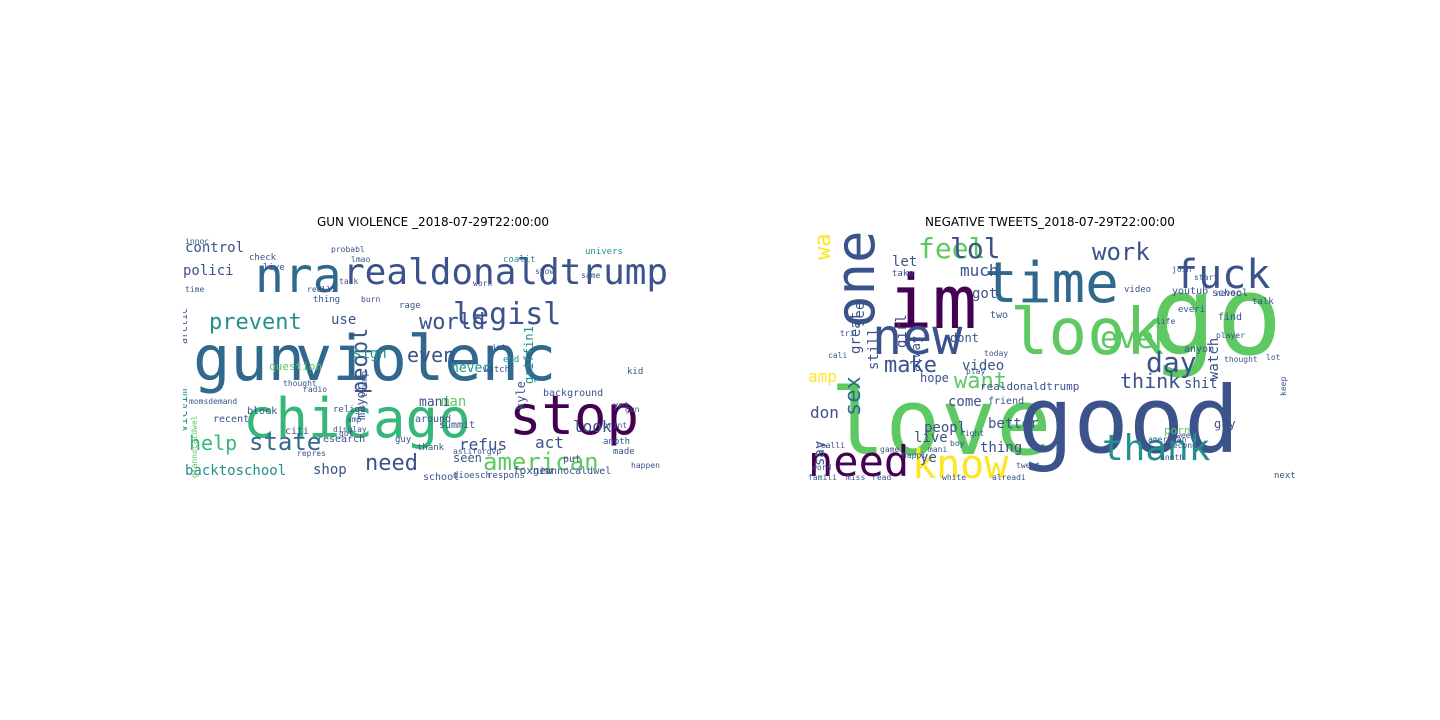 This screenshot has width=1440, height=720. What do you see at coordinates (350, 429) in the screenshot?
I see `gun-violence-word-display: display` at bounding box center [350, 429].